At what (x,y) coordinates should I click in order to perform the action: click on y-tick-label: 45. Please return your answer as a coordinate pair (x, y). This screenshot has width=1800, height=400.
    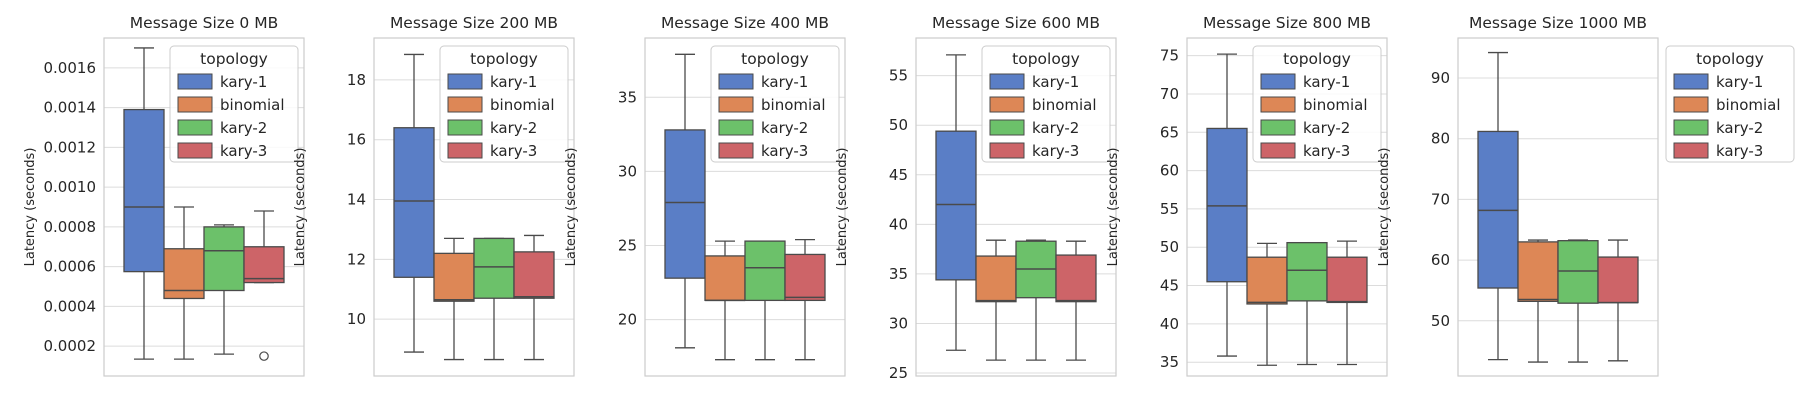
    Looking at the image, I should click on (1169, 286).